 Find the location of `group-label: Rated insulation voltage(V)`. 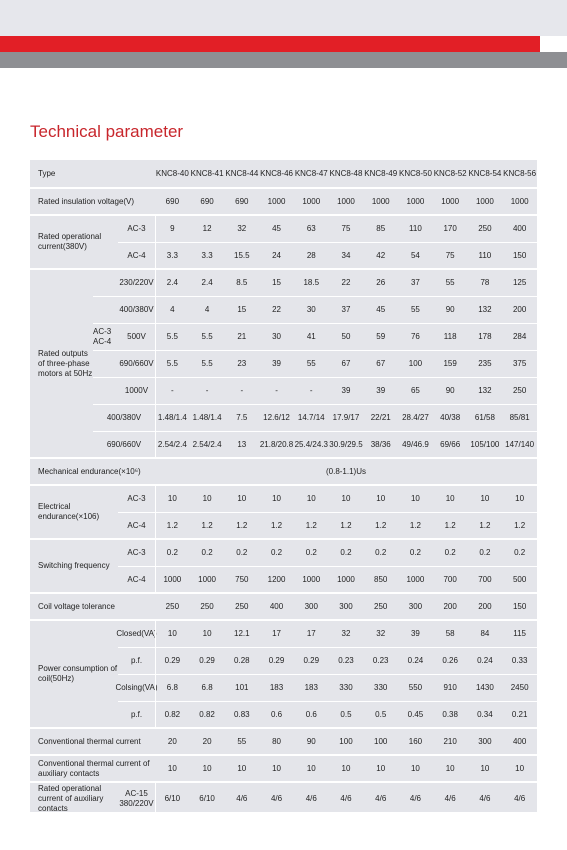

group-label: Rated insulation voltage(V) is located at coordinates (86, 201).